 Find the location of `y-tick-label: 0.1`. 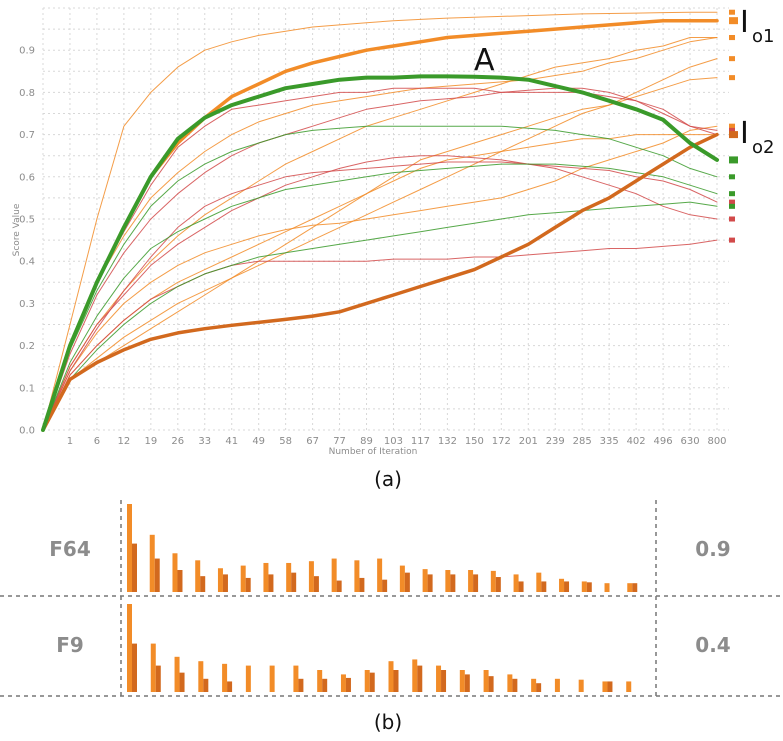

y-tick-label: 0.1 is located at coordinates (27, 388).